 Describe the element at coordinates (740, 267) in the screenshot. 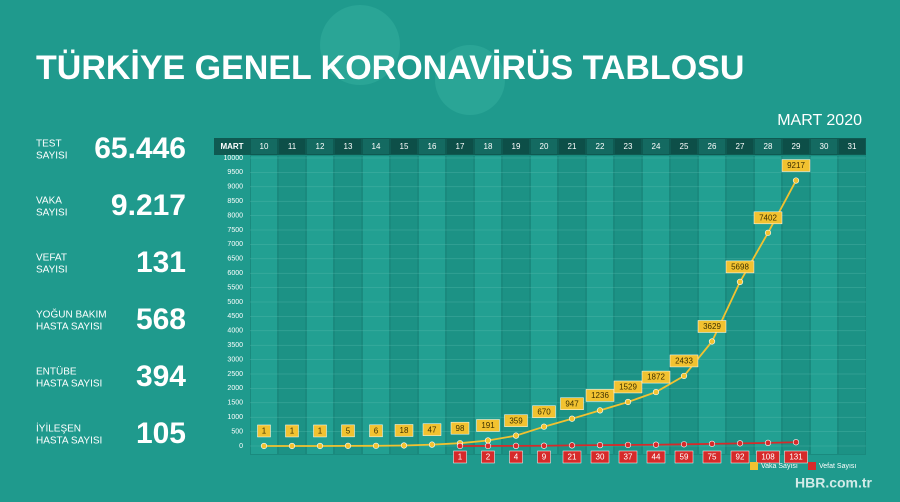

I see `data-label: 5698` at that location.